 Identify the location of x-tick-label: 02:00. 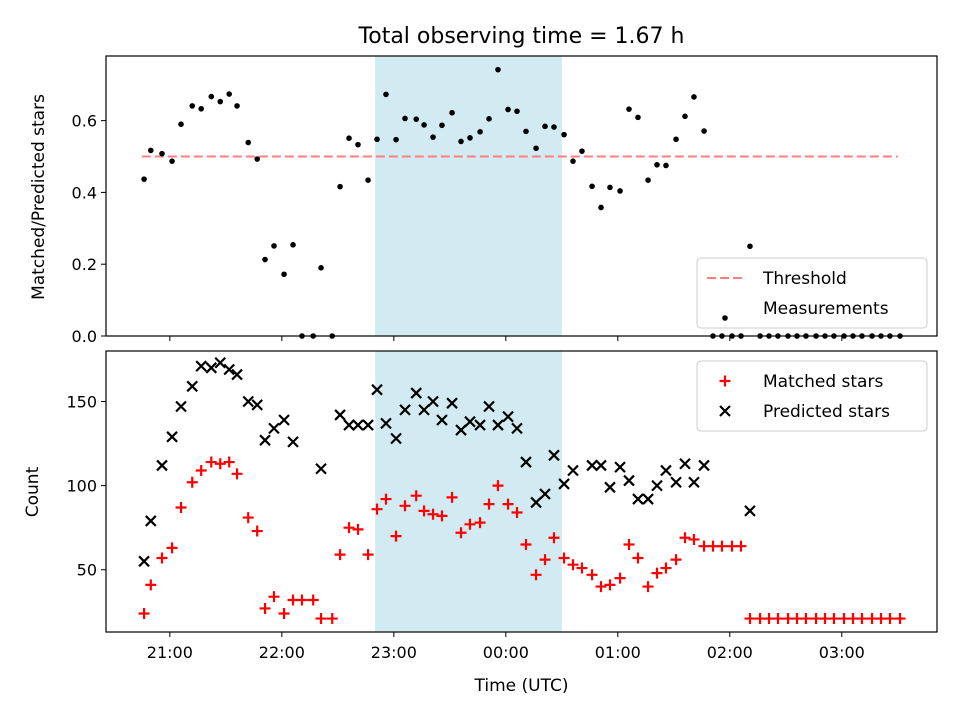
(730, 652).